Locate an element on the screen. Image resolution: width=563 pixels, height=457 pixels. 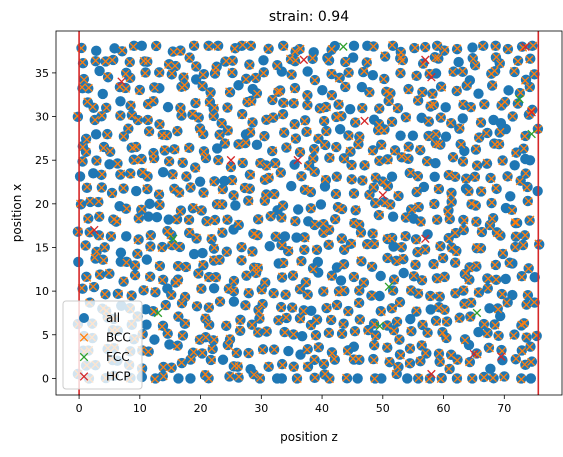
y-tick-label: 35 is located at coordinates (42, 73).